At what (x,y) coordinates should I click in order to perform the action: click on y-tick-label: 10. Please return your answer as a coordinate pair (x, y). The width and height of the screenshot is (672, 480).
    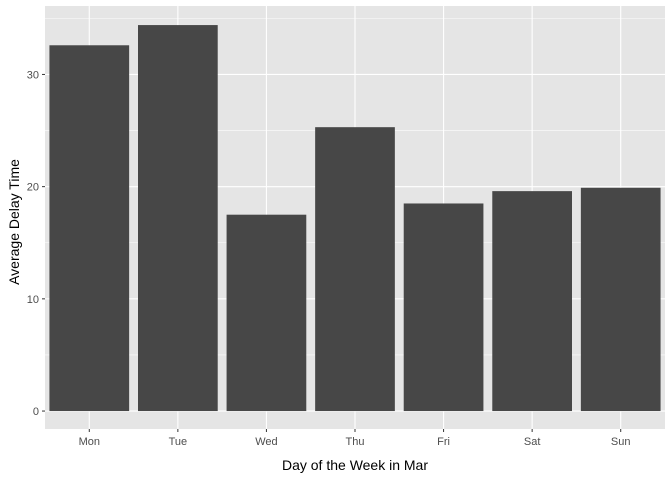
    Looking at the image, I should click on (33, 300).